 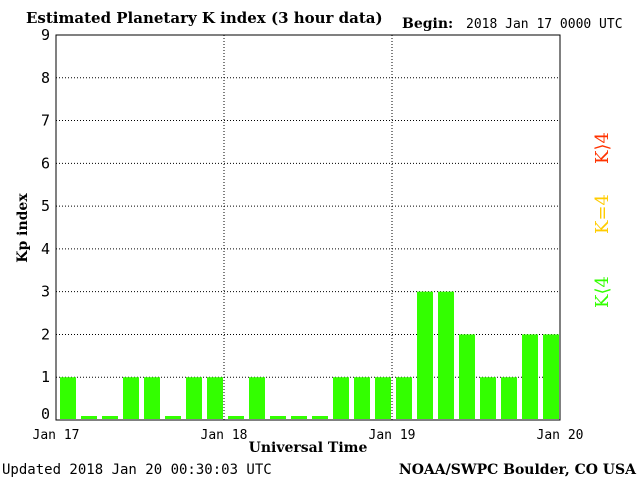 What do you see at coordinates (137, 470) in the screenshot?
I see `updated-timestamp: Updated 2018 Jan 20 00:30:03 UTC` at bounding box center [137, 470].